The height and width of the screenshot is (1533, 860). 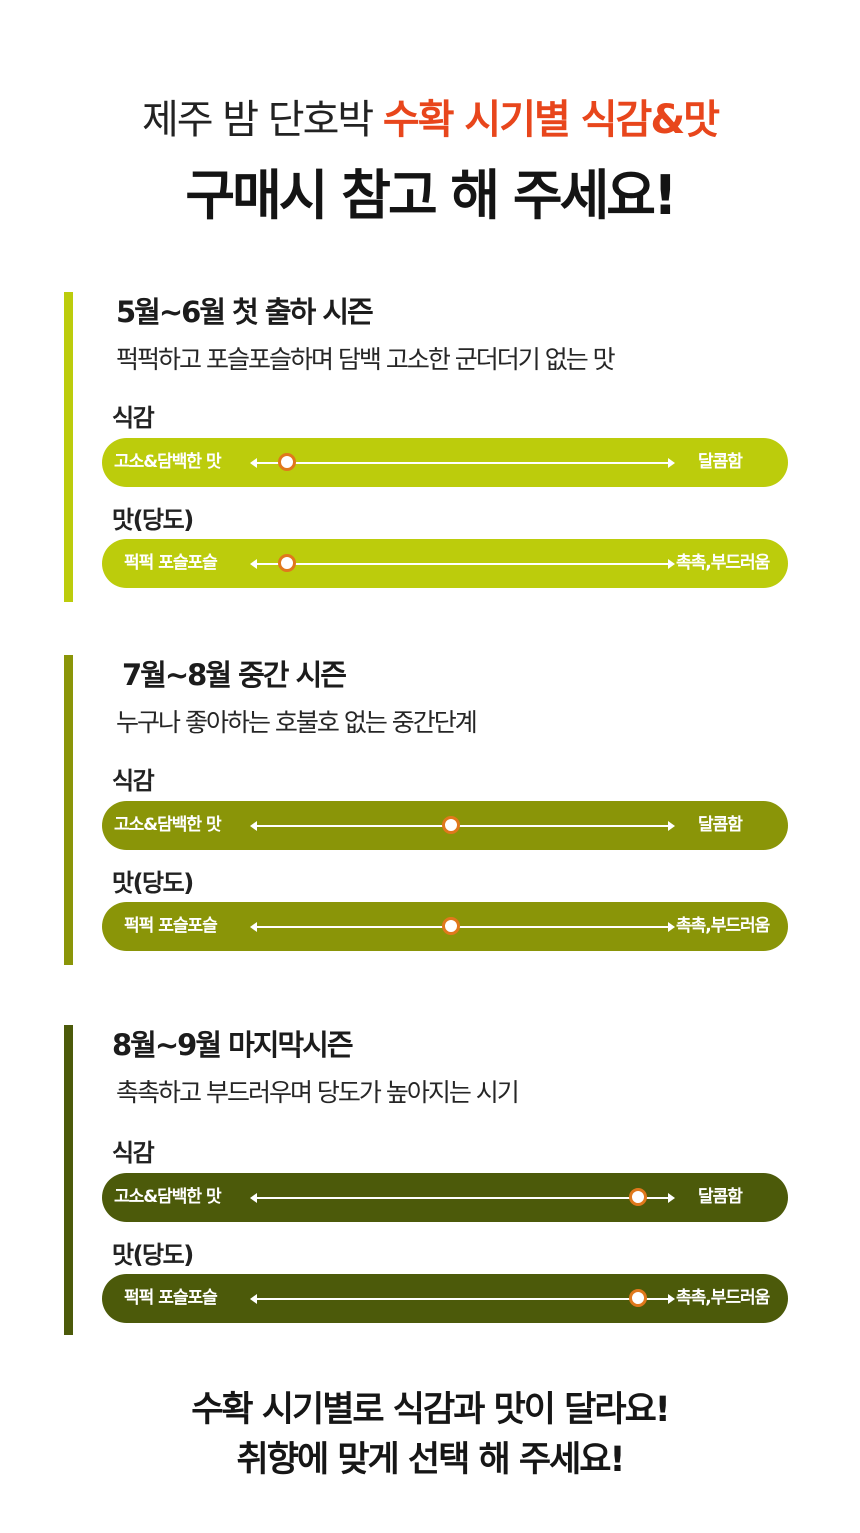 What do you see at coordinates (234, 675) in the screenshot?
I see `season-title: 7월~8월 중간 시즌` at bounding box center [234, 675].